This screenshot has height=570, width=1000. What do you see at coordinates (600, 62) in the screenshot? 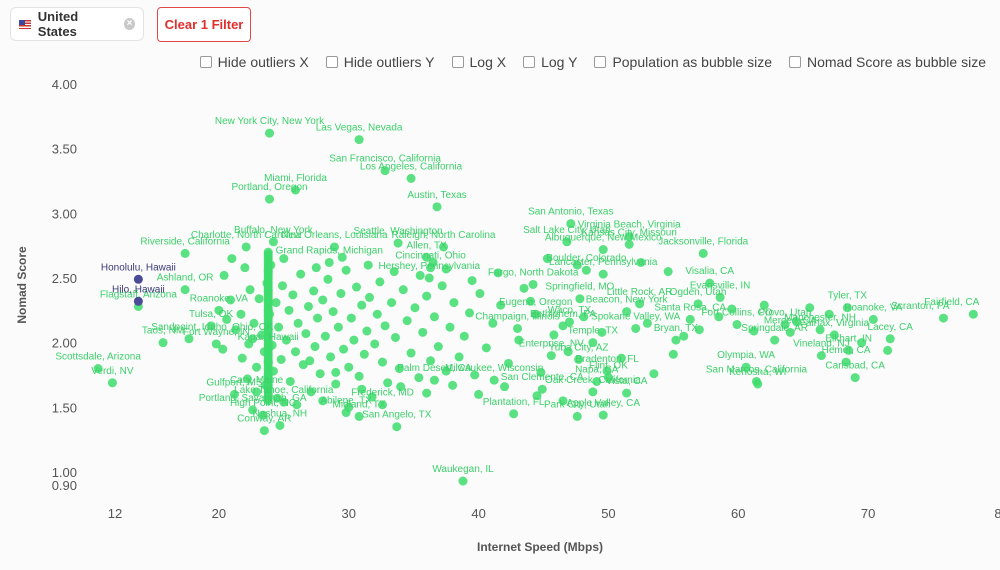
I see `population-bubble-checkbox` at bounding box center [600, 62].